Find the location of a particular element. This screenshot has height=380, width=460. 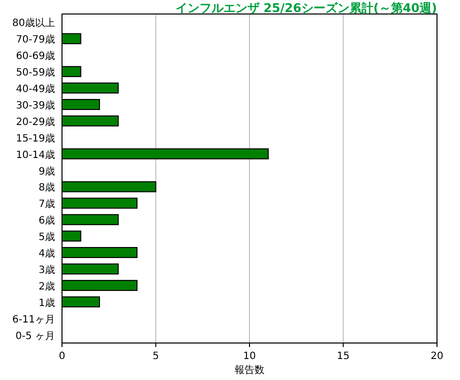

y-tick-label: 60-69歳 is located at coordinates (35, 56).